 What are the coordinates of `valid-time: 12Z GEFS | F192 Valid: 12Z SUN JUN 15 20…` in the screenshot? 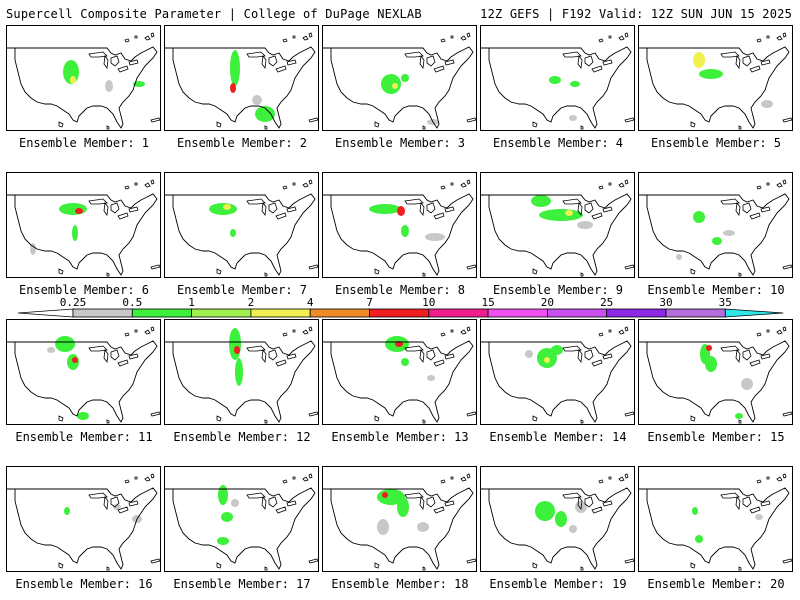 It's located at (636, 14).